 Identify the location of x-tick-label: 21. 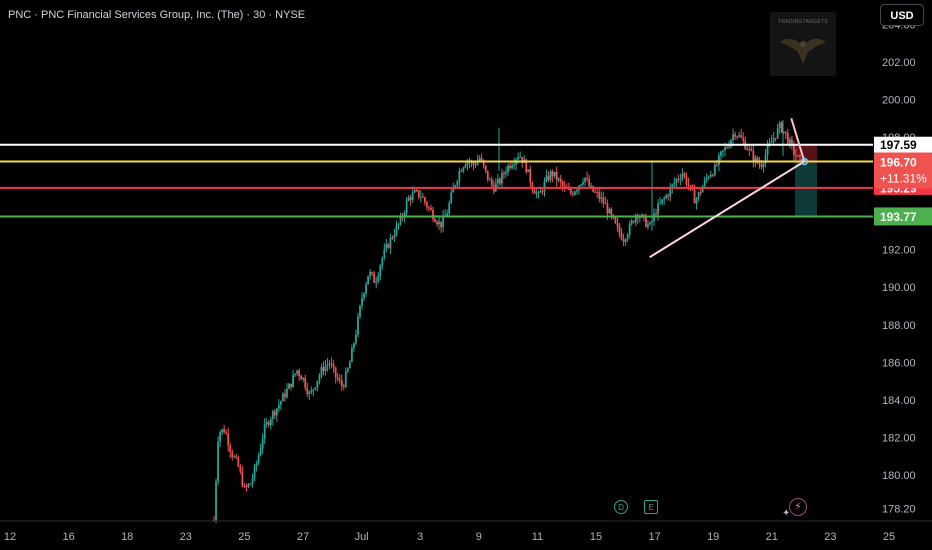
(772, 537).